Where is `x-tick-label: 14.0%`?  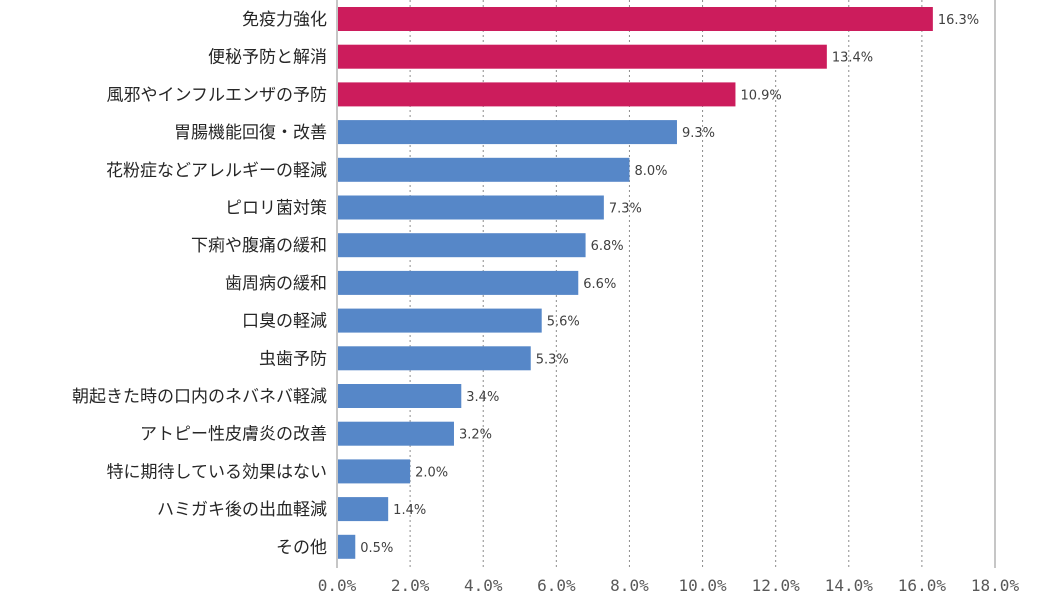 x-tick-label: 14.0% is located at coordinates (849, 585).